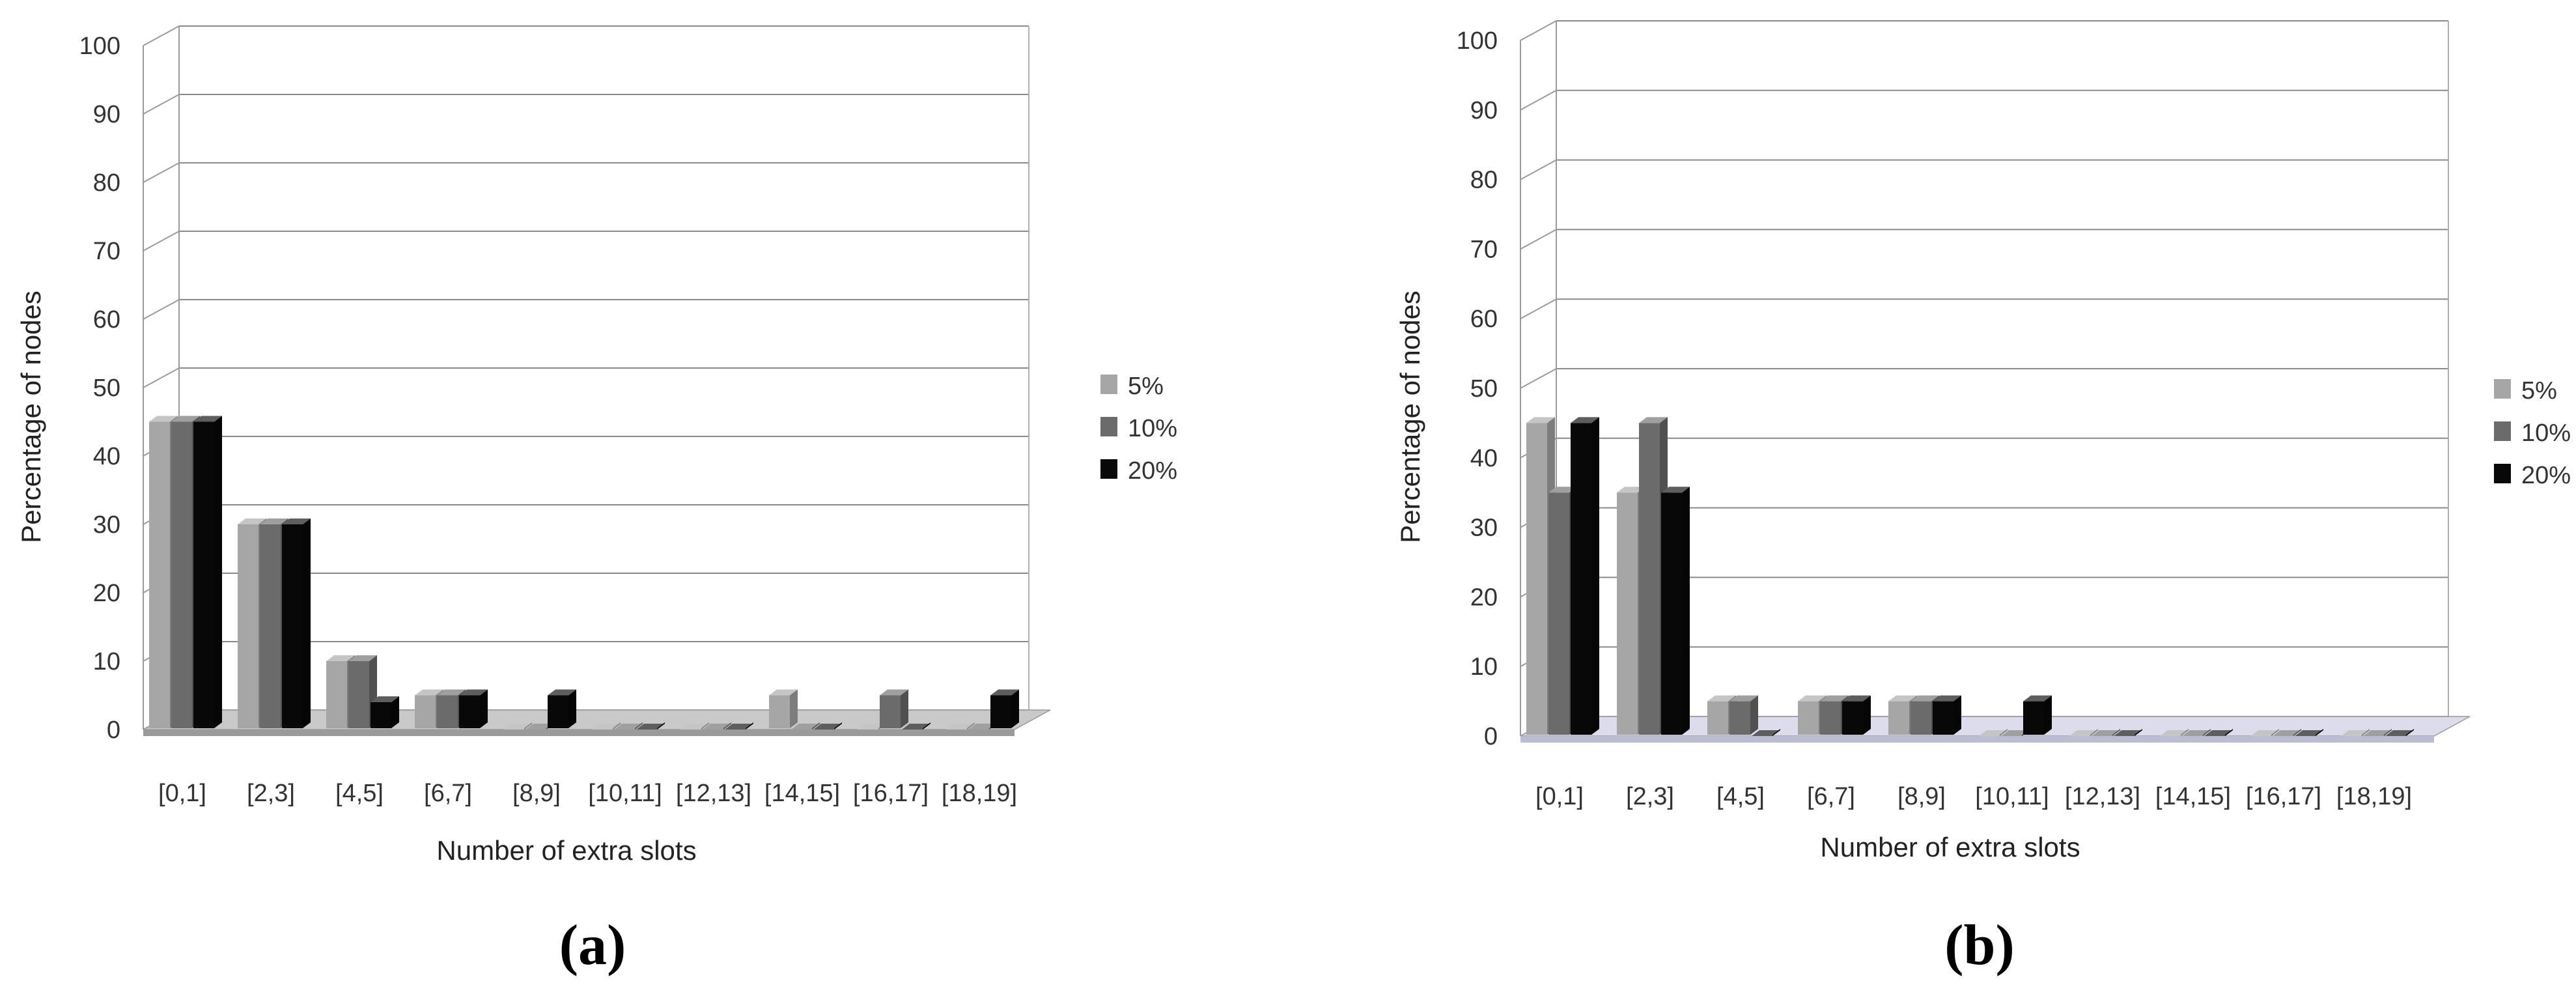  What do you see at coordinates (1484, 458) in the screenshot?
I see `y-tick-label: 40` at bounding box center [1484, 458].